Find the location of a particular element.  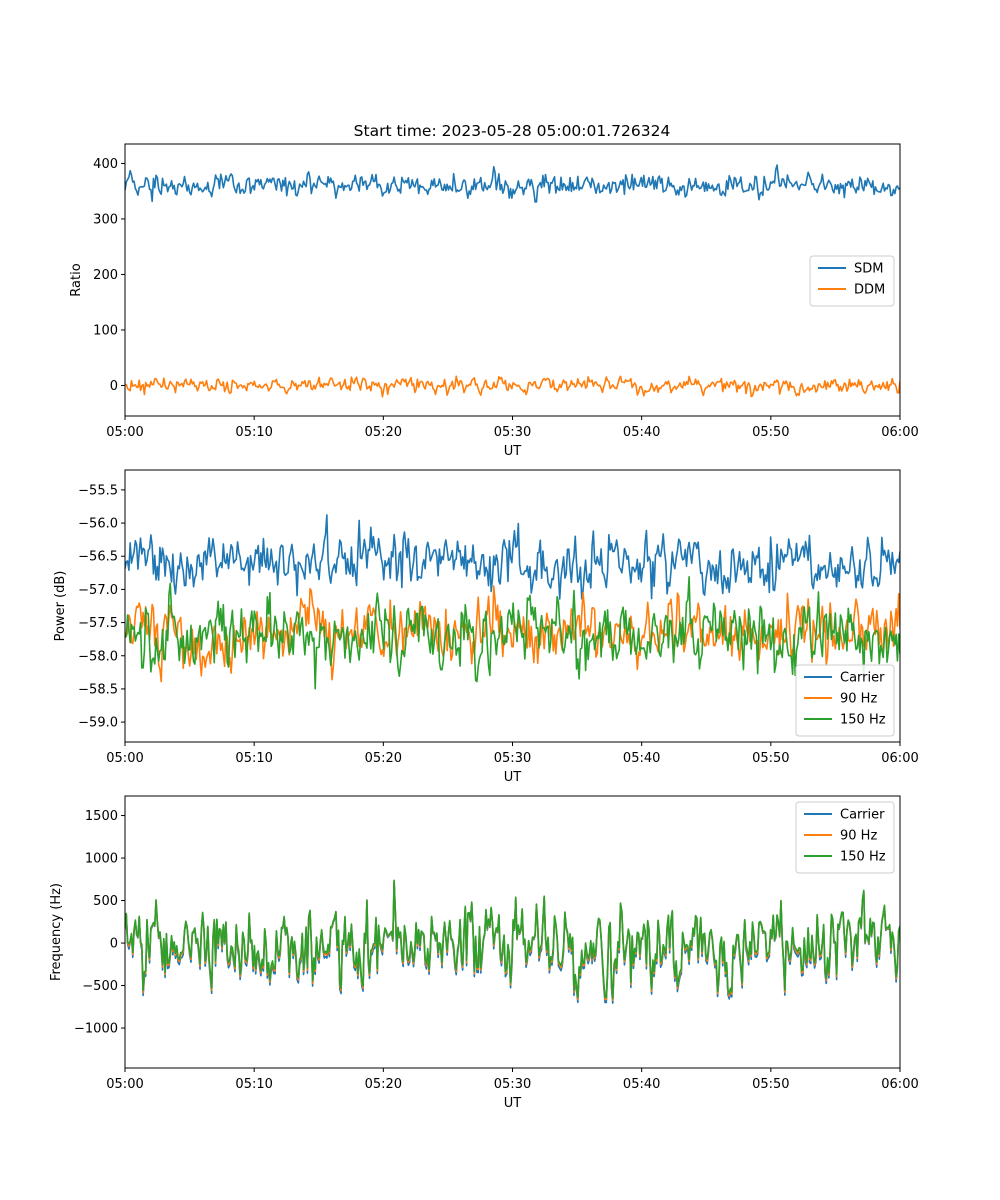

y-tick-label: −56.5 is located at coordinates (98, 557).